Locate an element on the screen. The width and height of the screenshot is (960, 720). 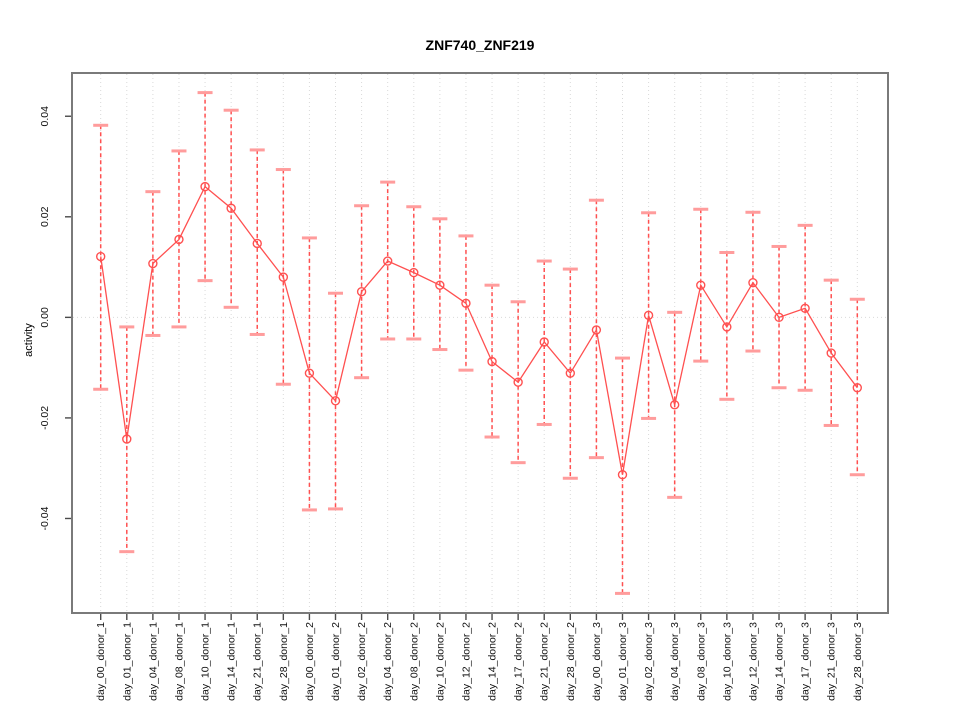
x-tick-label: day_02_donor_3 is located at coordinates (649, 661).